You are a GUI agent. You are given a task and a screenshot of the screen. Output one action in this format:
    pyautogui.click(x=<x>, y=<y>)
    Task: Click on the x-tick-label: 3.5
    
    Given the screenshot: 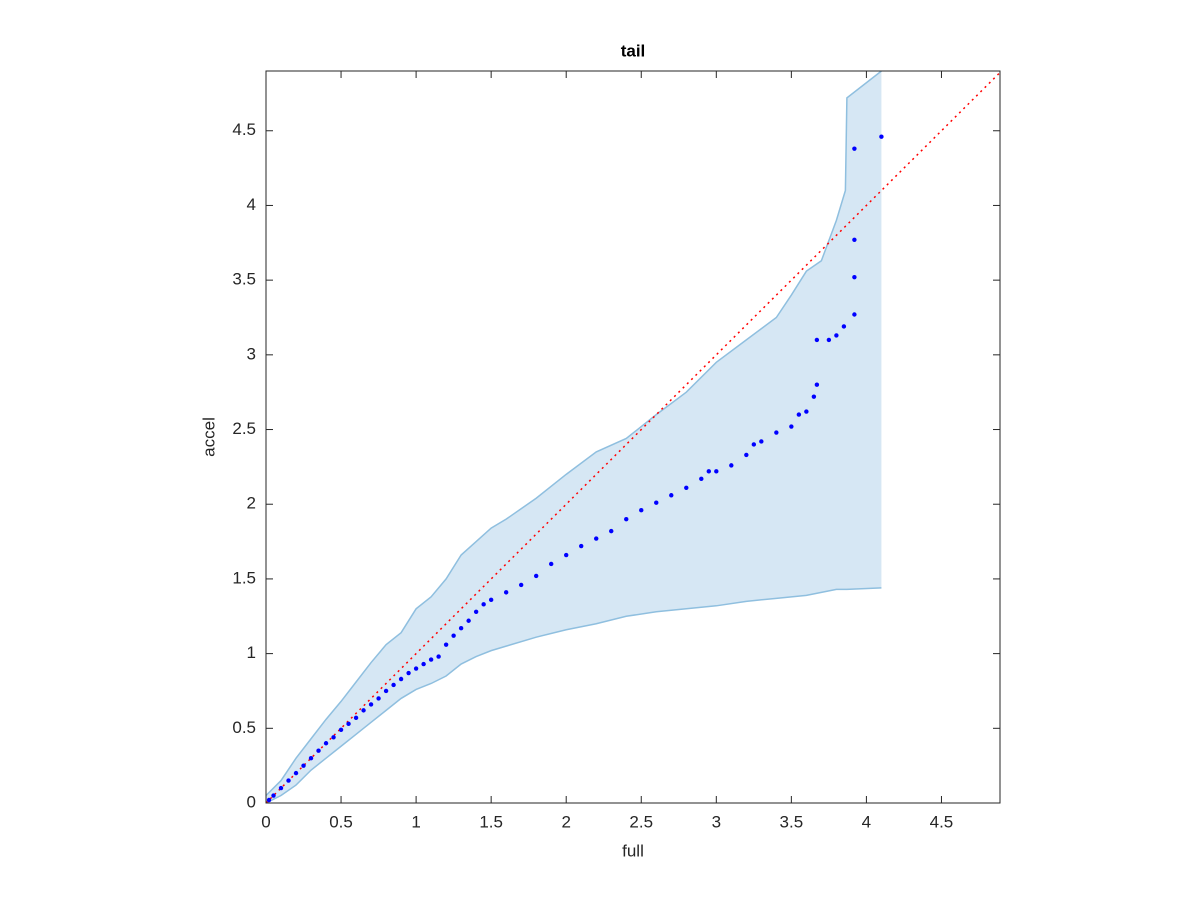 What is the action you would take?
    pyautogui.click(x=792, y=821)
    